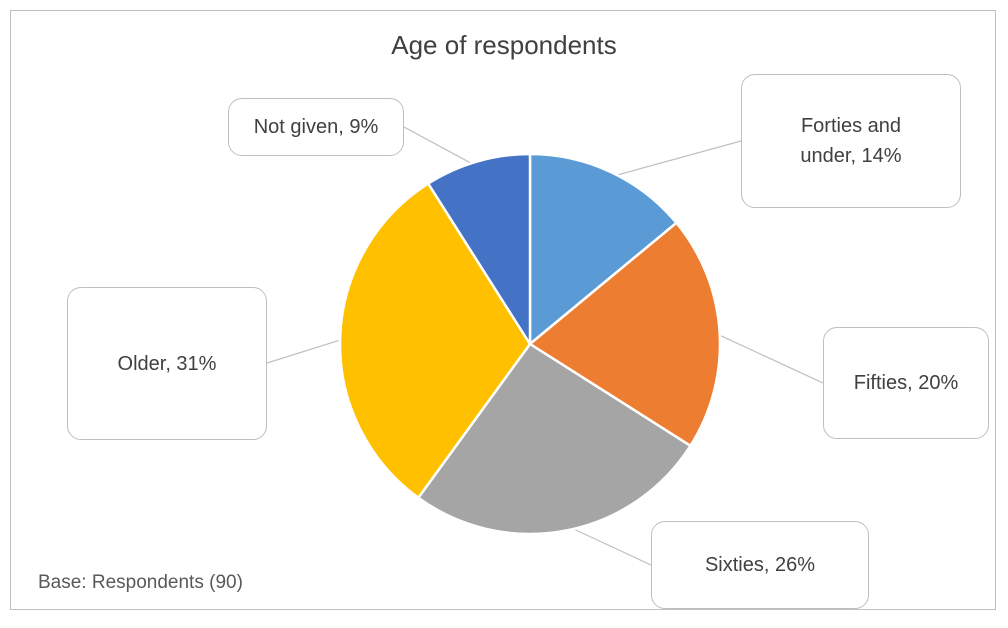 The image size is (1008, 628). I want to click on callout-label: Fifties, 20%, so click(906, 383).